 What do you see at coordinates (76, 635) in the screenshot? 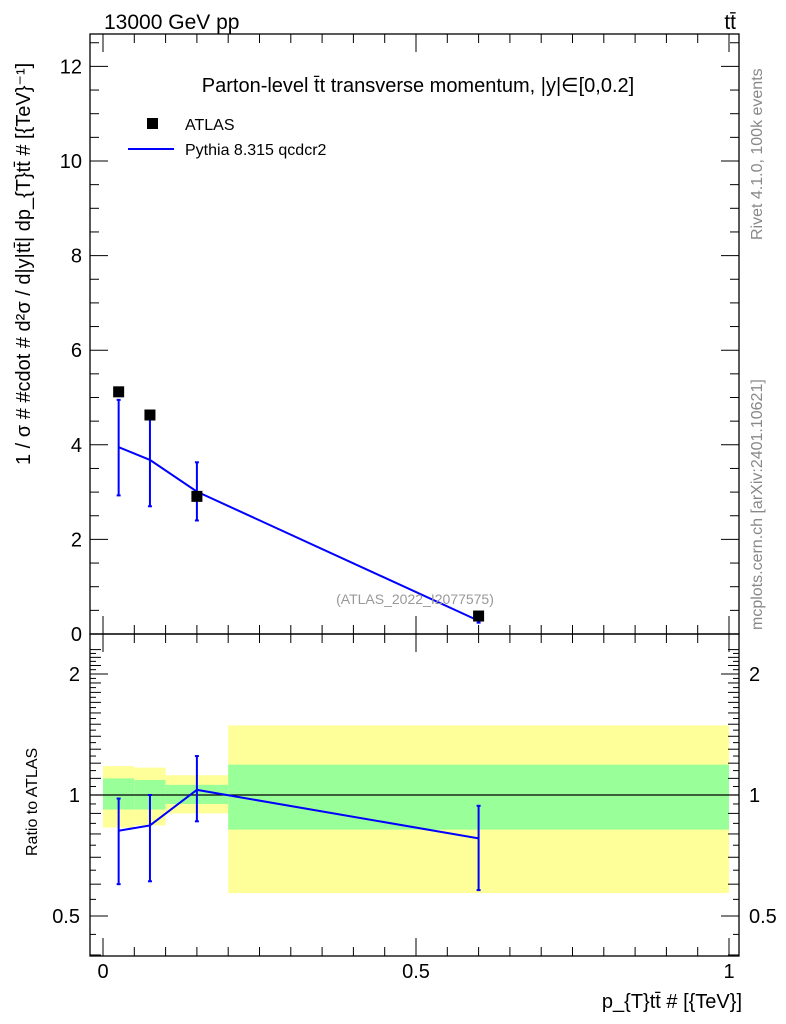
I see `main-ytick-label: 0` at bounding box center [76, 635].